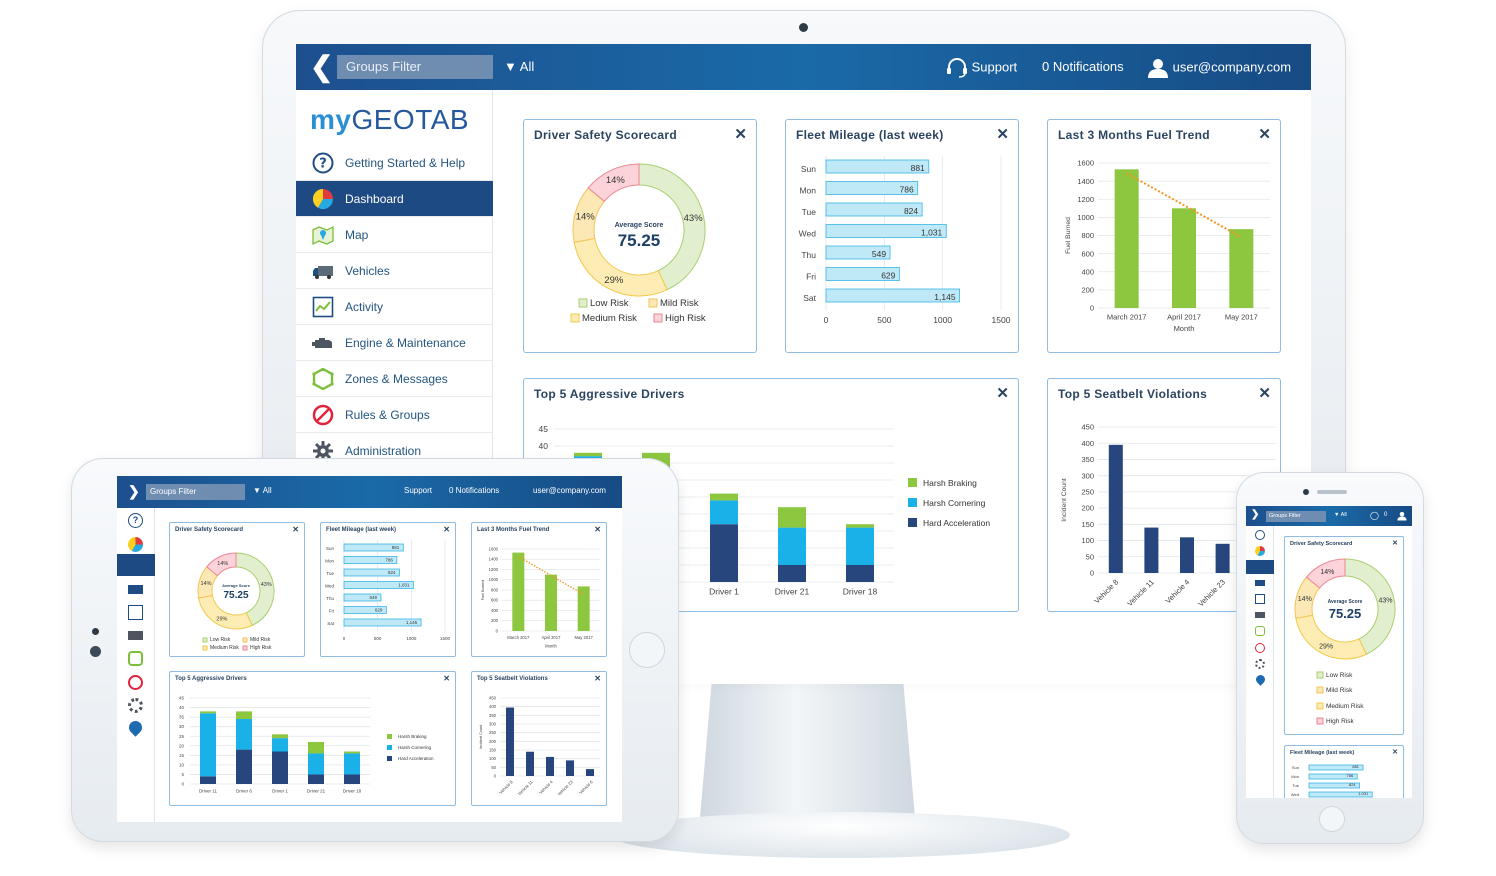  What do you see at coordinates (135, 520) in the screenshot?
I see `tablet-nav-help: ?` at bounding box center [135, 520].